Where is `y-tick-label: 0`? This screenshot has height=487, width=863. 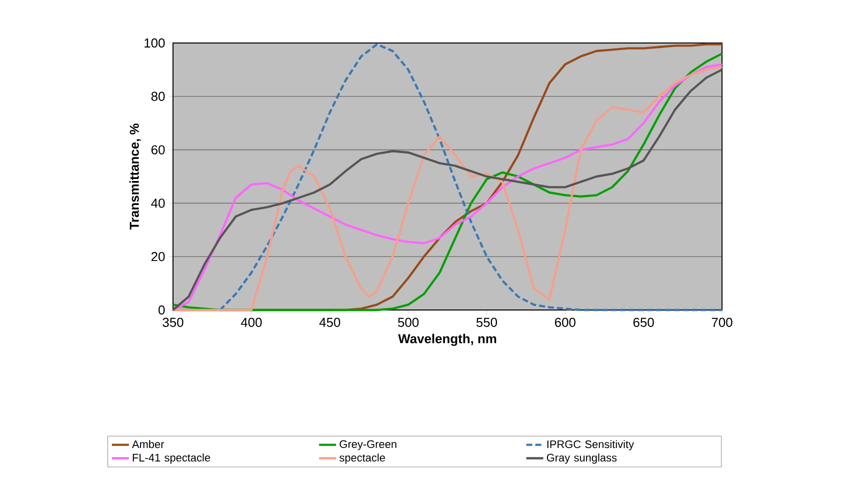 y-tick-label: 0 is located at coordinates (161, 310).